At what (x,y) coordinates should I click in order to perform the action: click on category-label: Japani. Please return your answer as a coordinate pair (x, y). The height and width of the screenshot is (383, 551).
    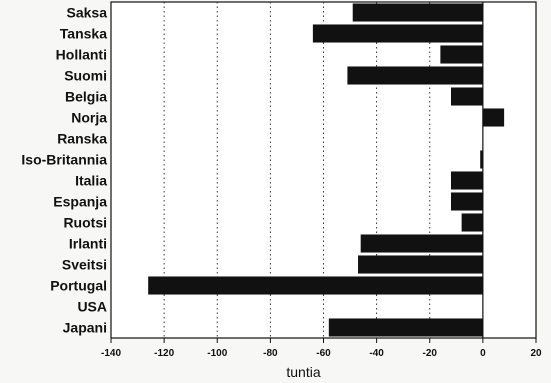
    Looking at the image, I should click on (85, 328).